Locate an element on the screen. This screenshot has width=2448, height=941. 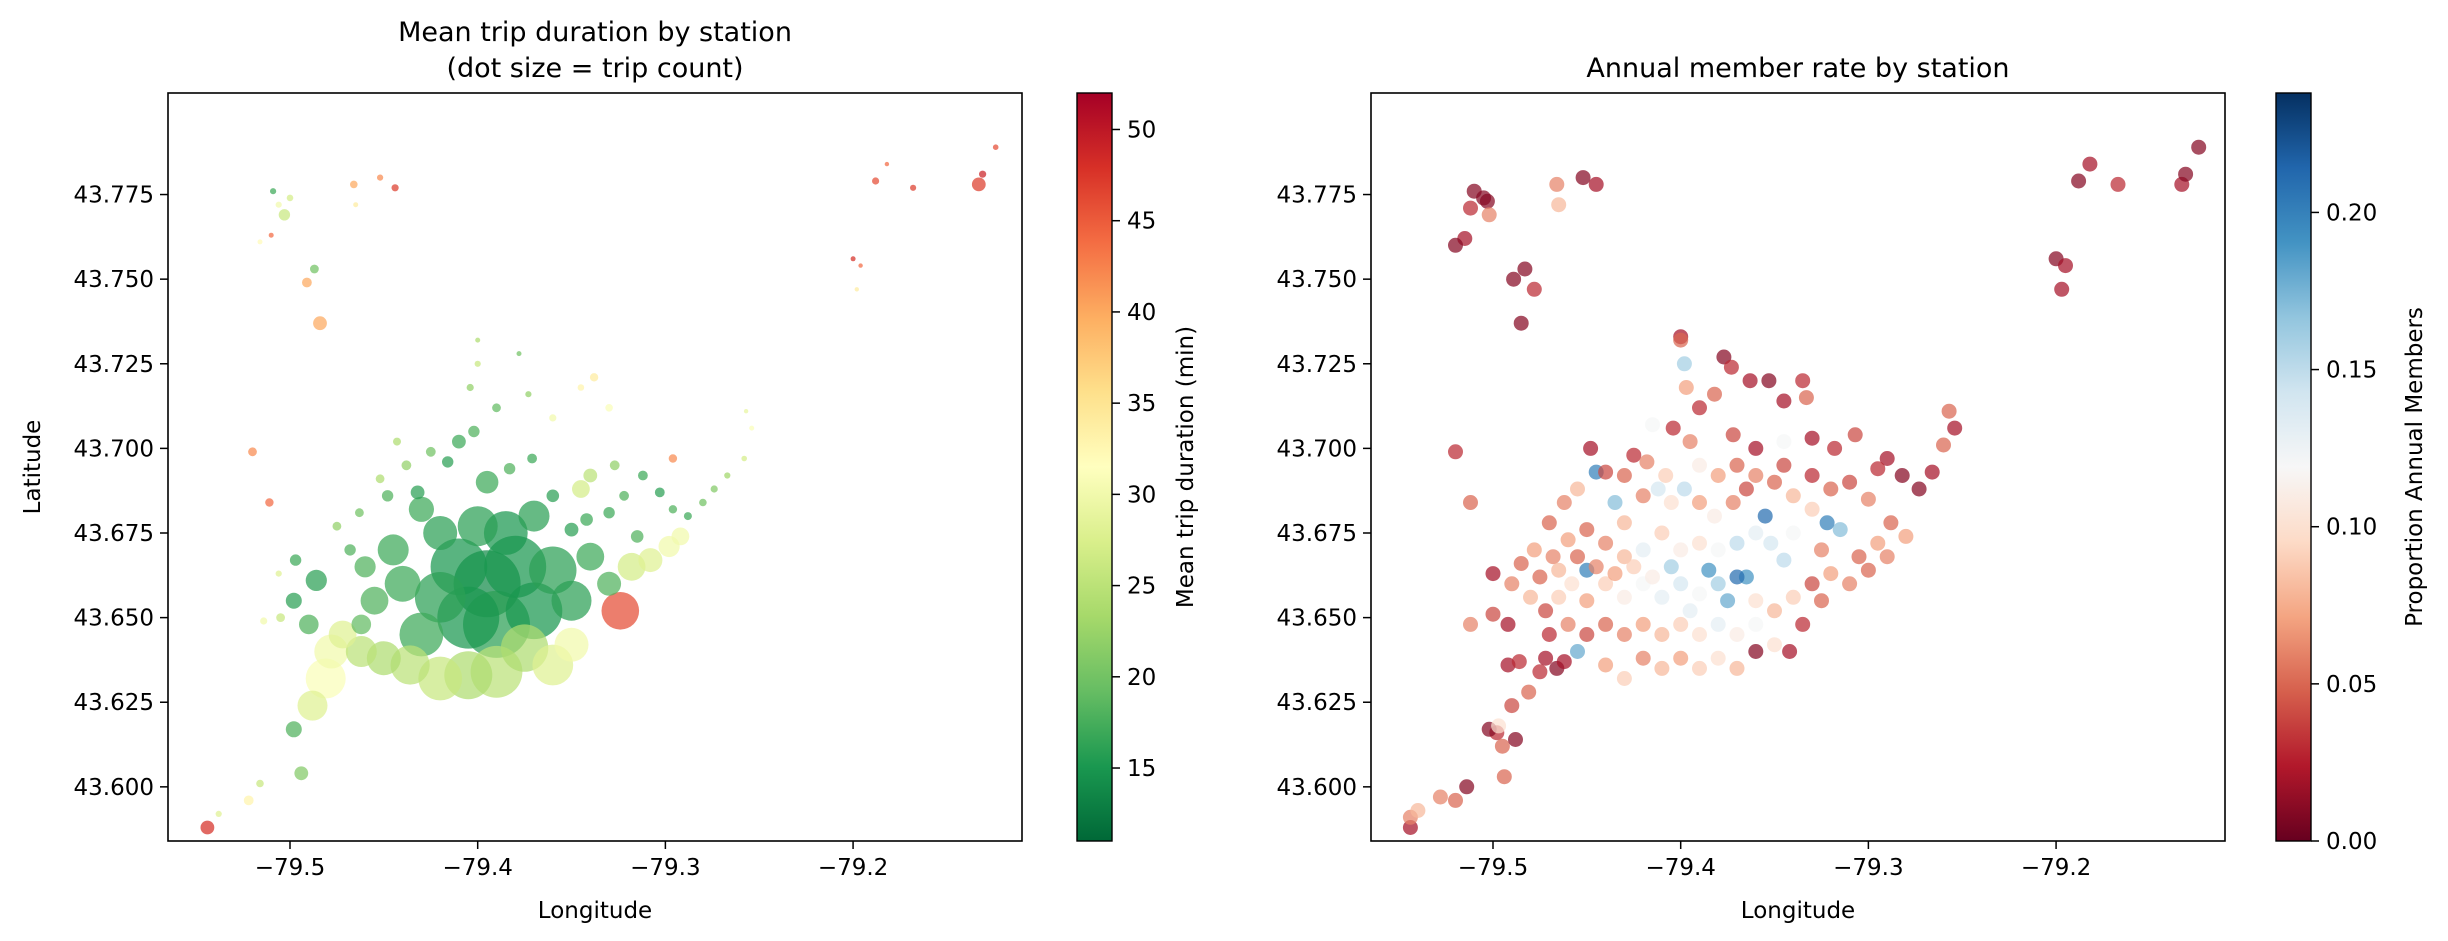
colorbar-tick-label: 35 is located at coordinates (1141, 404).